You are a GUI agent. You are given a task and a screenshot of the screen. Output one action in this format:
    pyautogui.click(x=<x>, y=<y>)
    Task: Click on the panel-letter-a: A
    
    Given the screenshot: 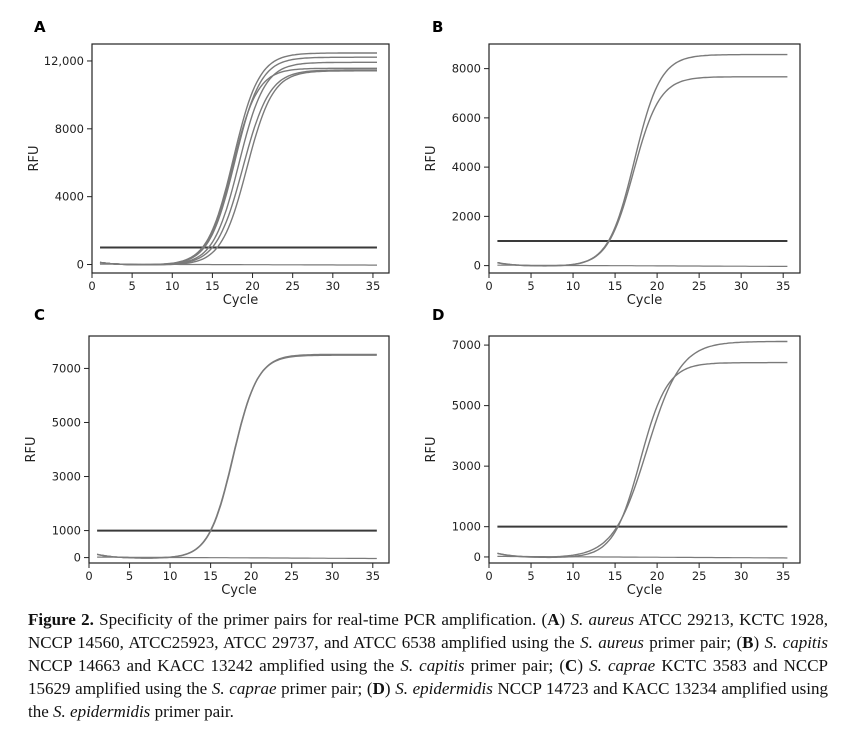 What is the action you would take?
    pyautogui.click(x=40, y=27)
    